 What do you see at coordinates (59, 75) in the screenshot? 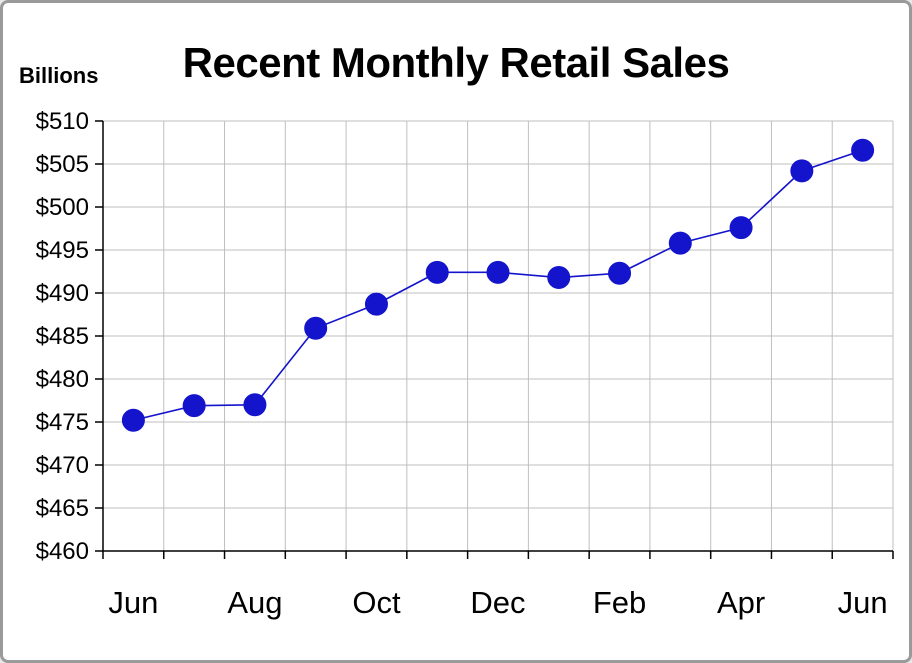
I see `y-axis-title: Billions` at bounding box center [59, 75].